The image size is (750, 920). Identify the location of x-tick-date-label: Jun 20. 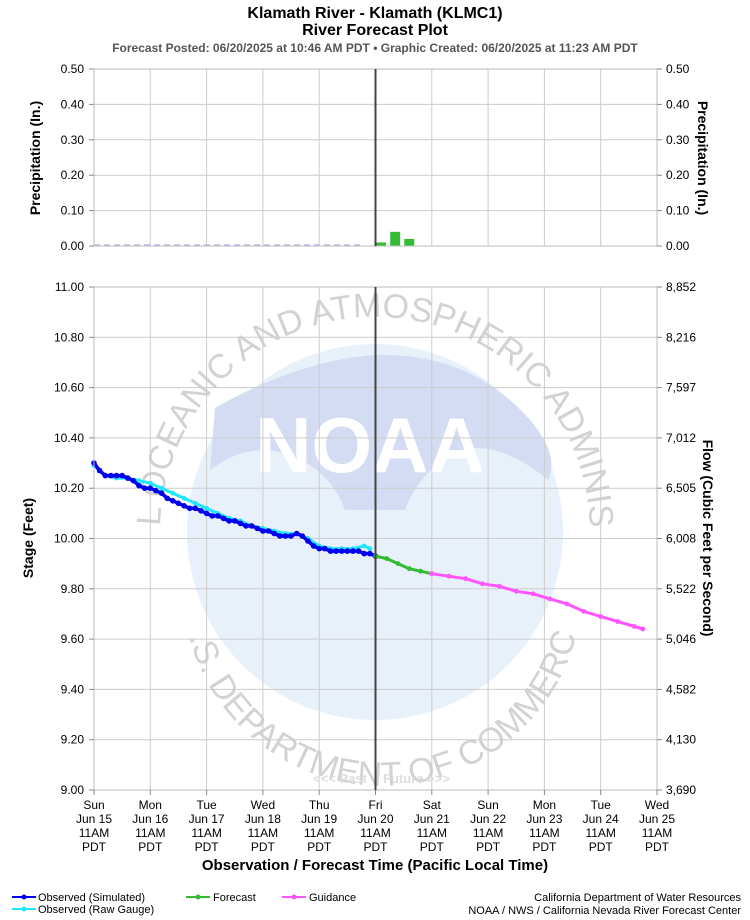
(375, 819).